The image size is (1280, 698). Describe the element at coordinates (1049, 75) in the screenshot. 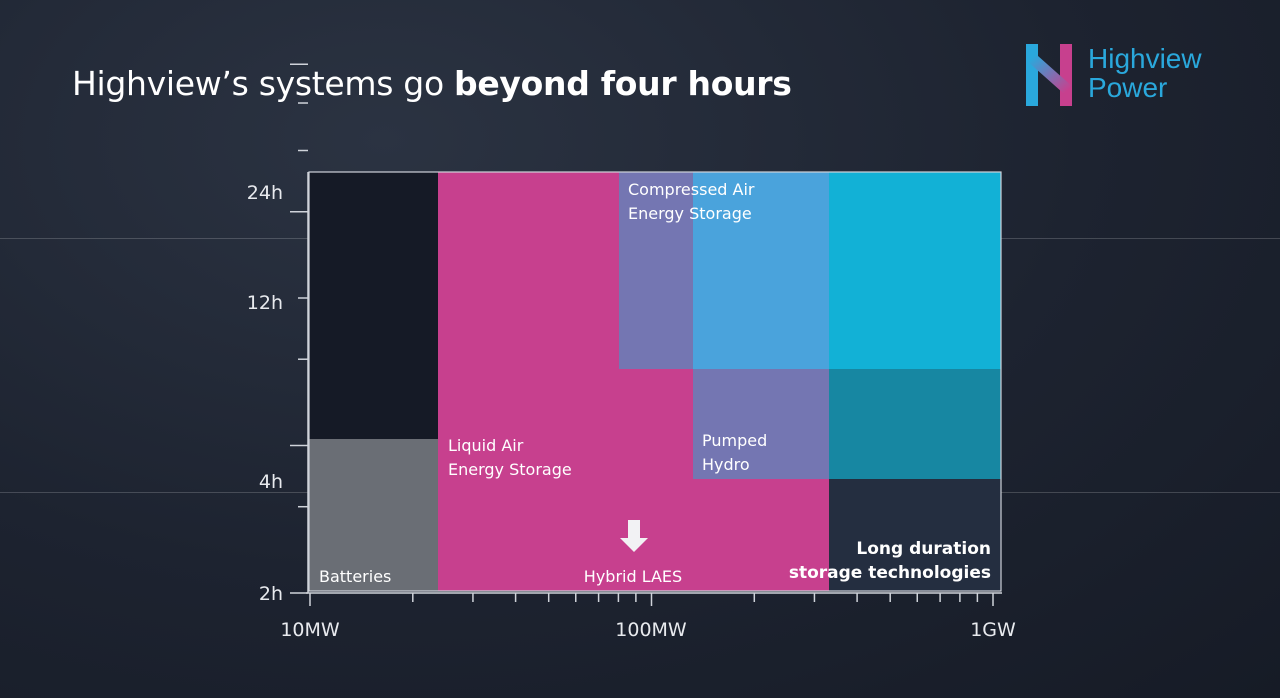

I see `h-mark-icon` at that location.